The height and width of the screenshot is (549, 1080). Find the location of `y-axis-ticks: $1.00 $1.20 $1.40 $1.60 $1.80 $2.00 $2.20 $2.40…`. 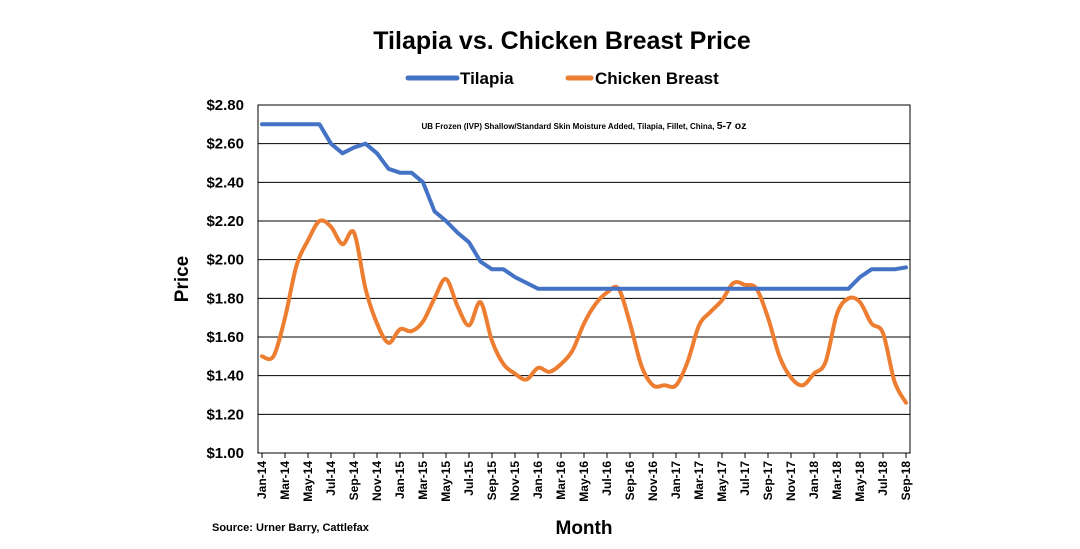

y-axis-ticks: $1.00 $1.20 $1.40 $1.60 $1.80 $2.00 $2.20 $2.40… is located at coordinates (225, 279).